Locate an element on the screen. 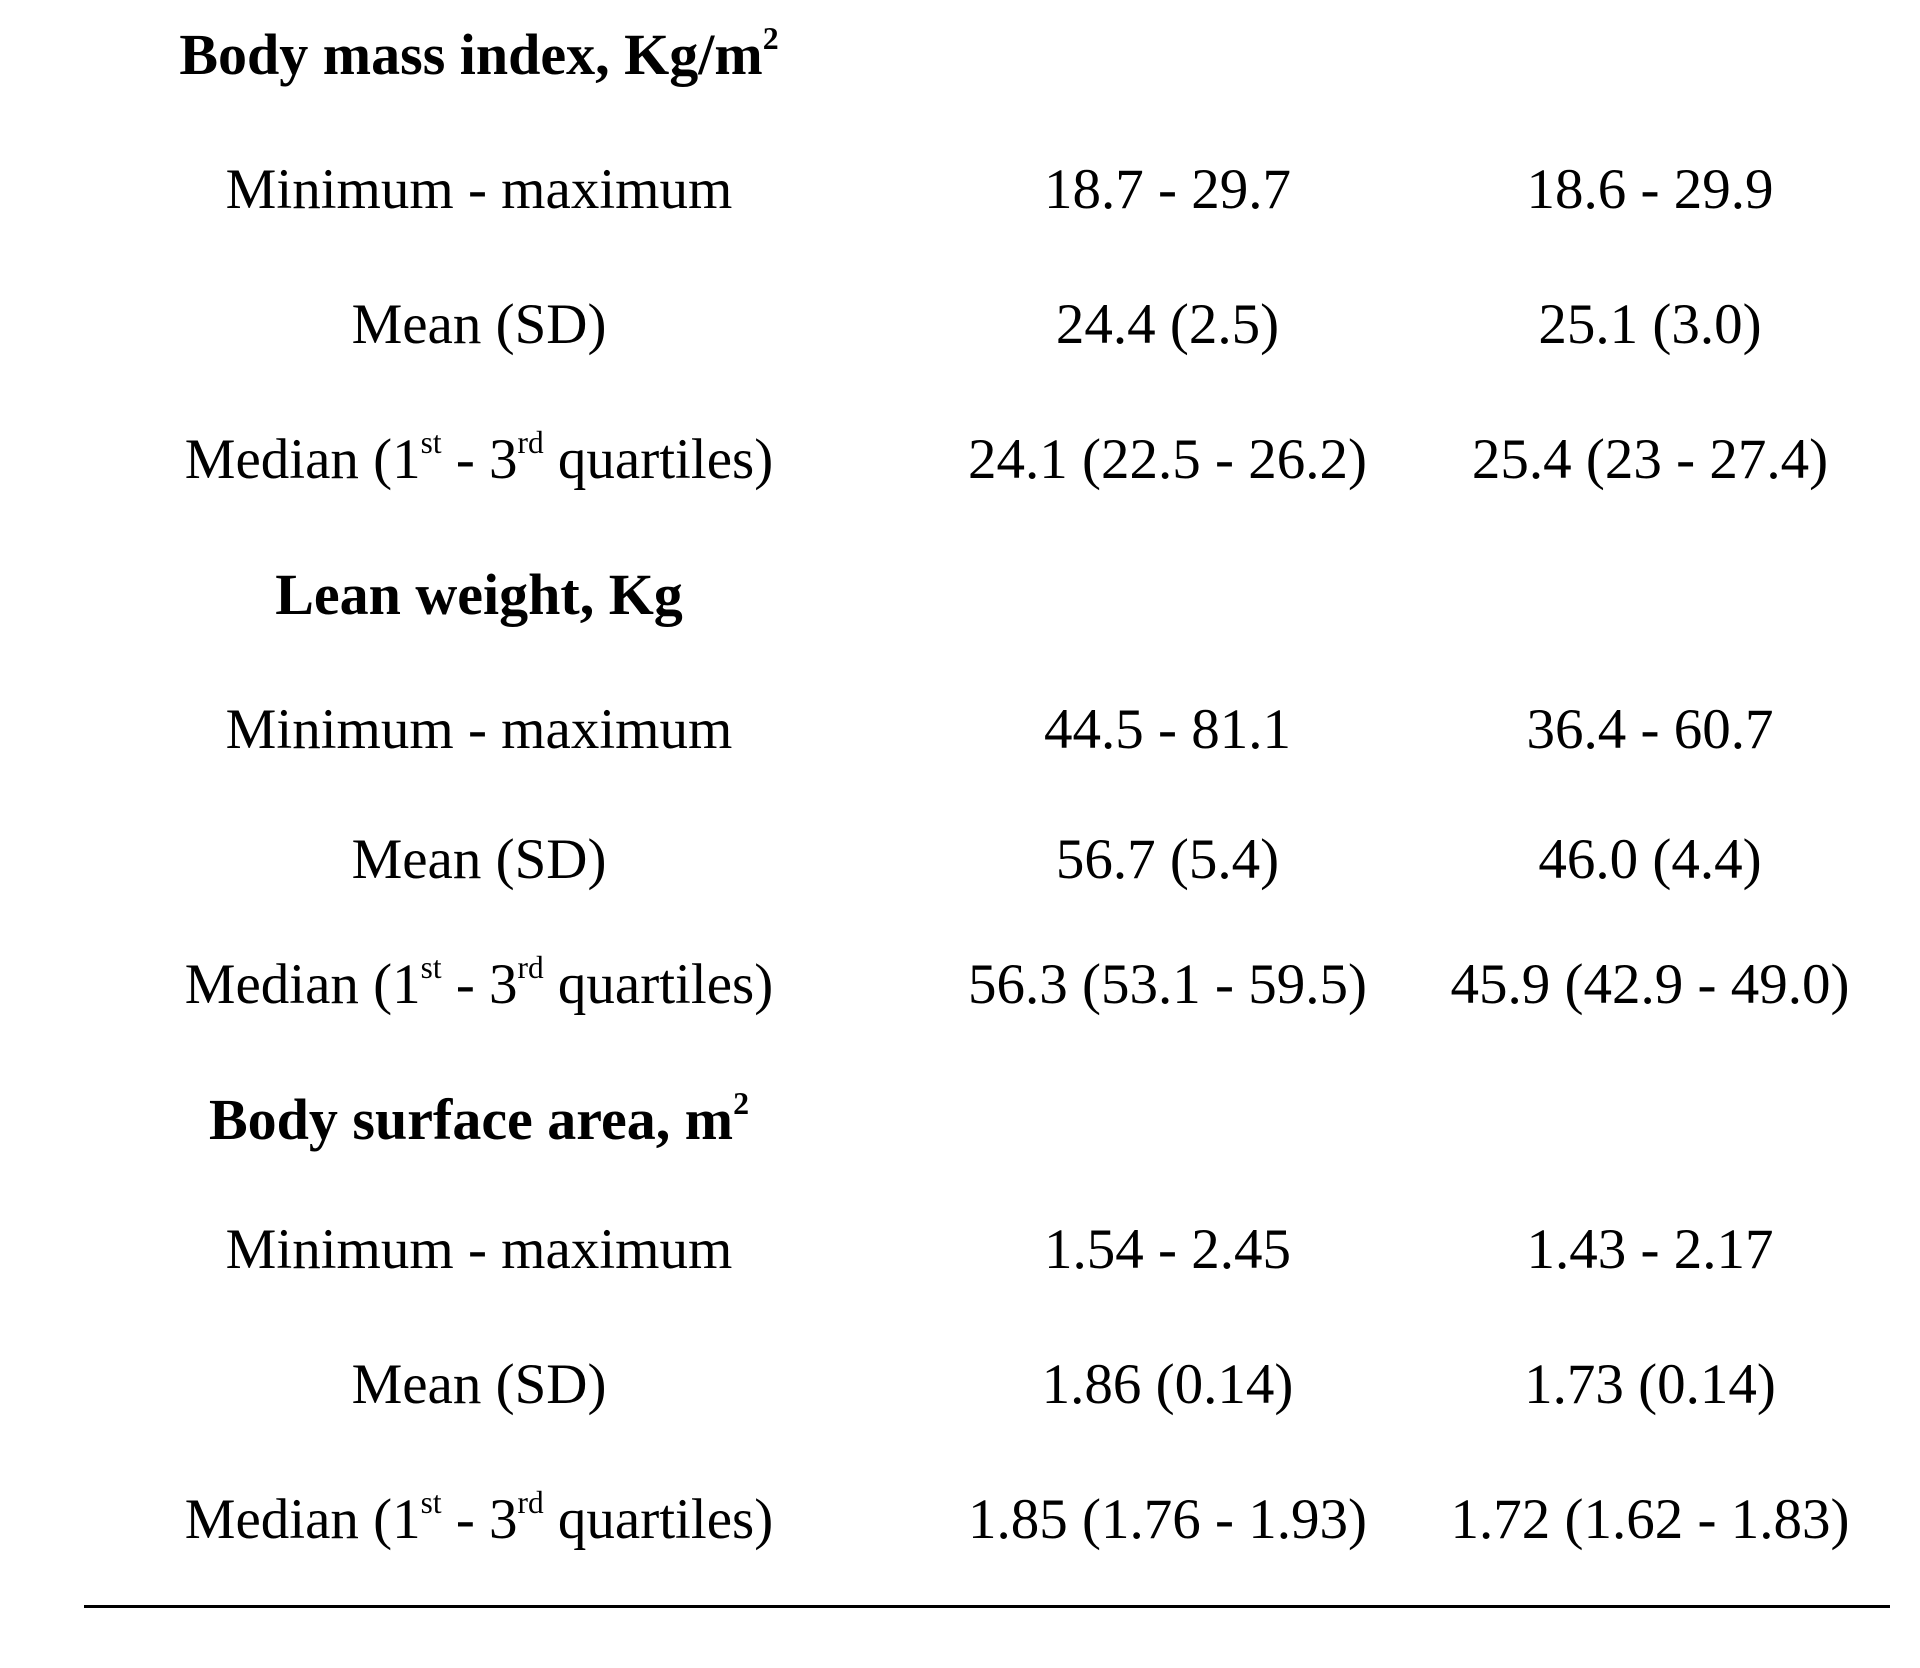  group-1-value: 24.4 (2.5) is located at coordinates (1167, 324).